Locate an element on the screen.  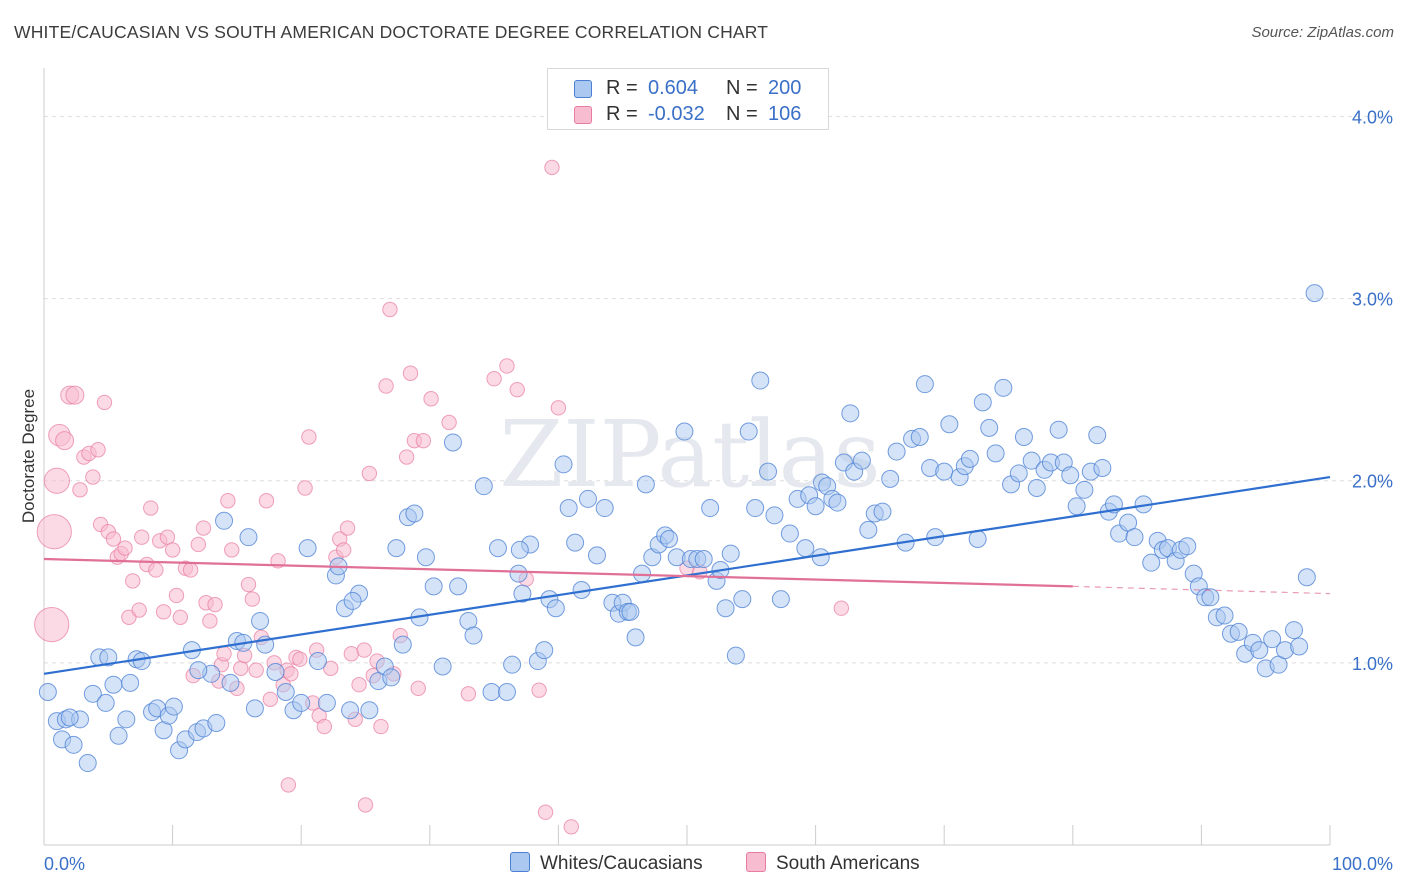
legend-box: R = 0.604 N = 200 R = -0.032 N = 106 is located at coordinates (688, 99).